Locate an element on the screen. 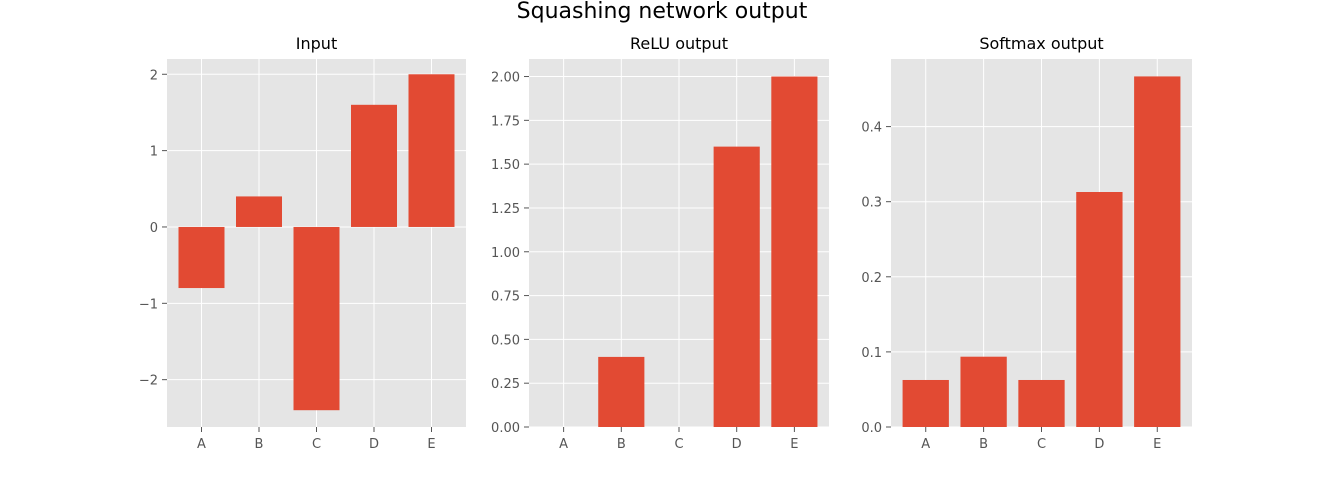 The image size is (1324, 480). y-tick-label: 0.75 is located at coordinates (505, 297).